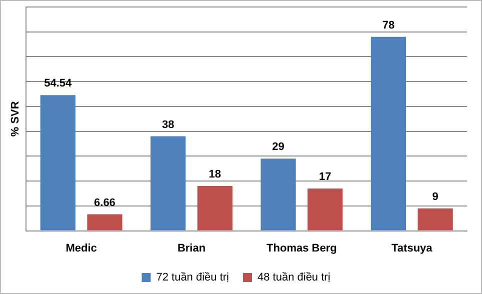 The image size is (482, 294). Describe the element at coordinates (81, 248) in the screenshot. I see `x-tick-label: Medic` at that location.